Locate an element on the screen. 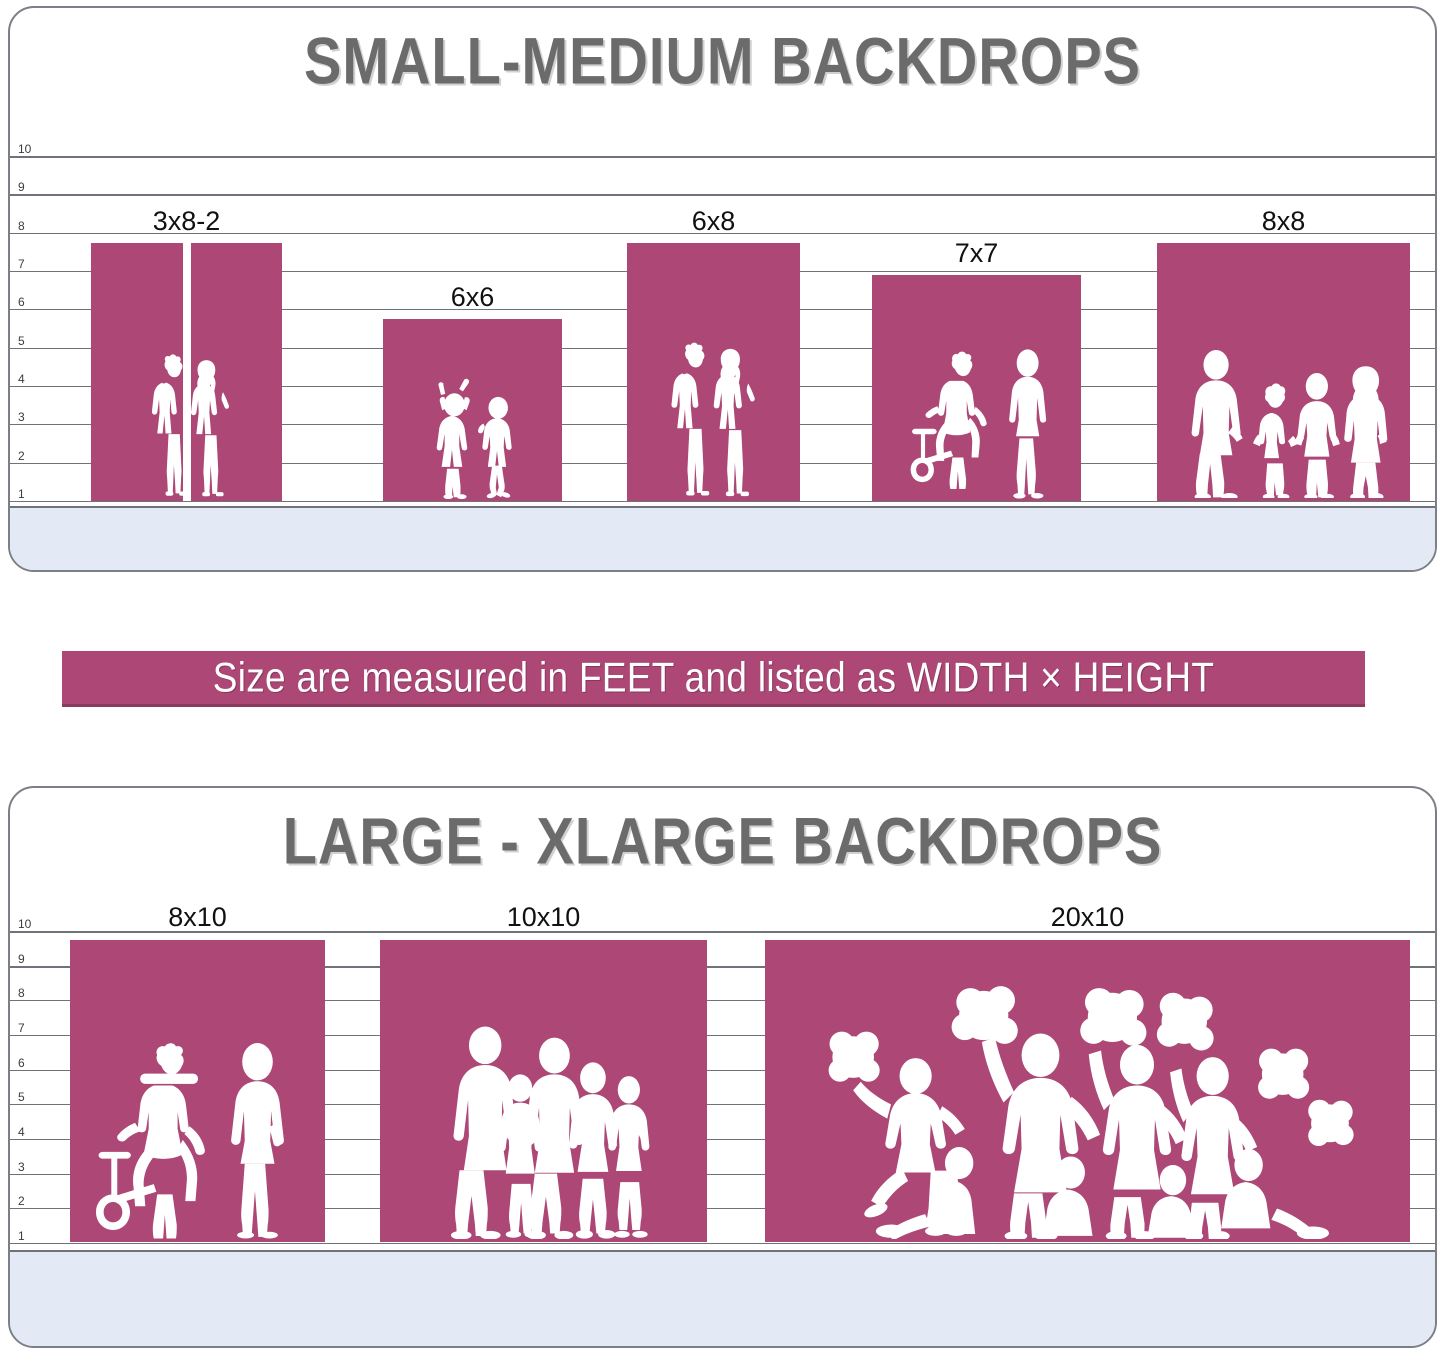 The width and height of the screenshot is (1445, 1356). silhouette-cheer-squad is located at coordinates (1088, 1106).